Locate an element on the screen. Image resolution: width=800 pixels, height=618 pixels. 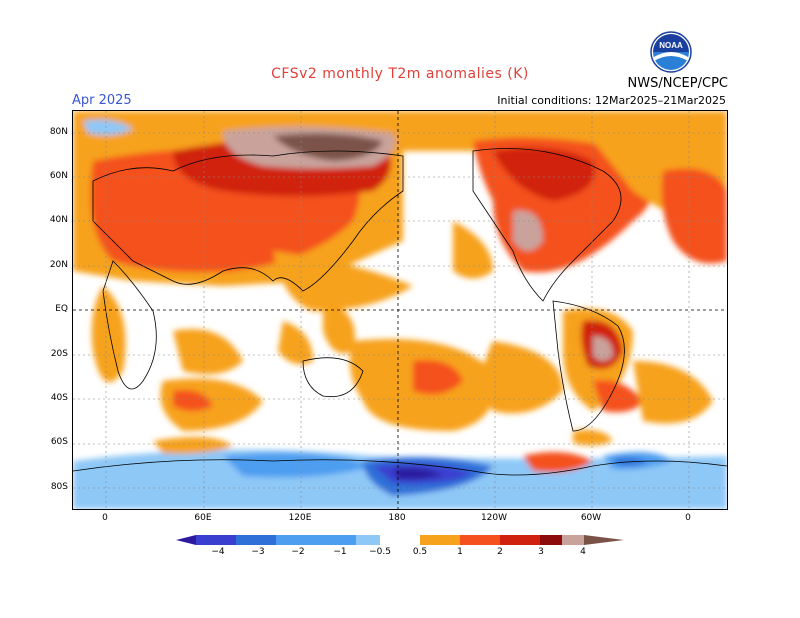
colorbar-label: −3 is located at coordinates (258, 552).